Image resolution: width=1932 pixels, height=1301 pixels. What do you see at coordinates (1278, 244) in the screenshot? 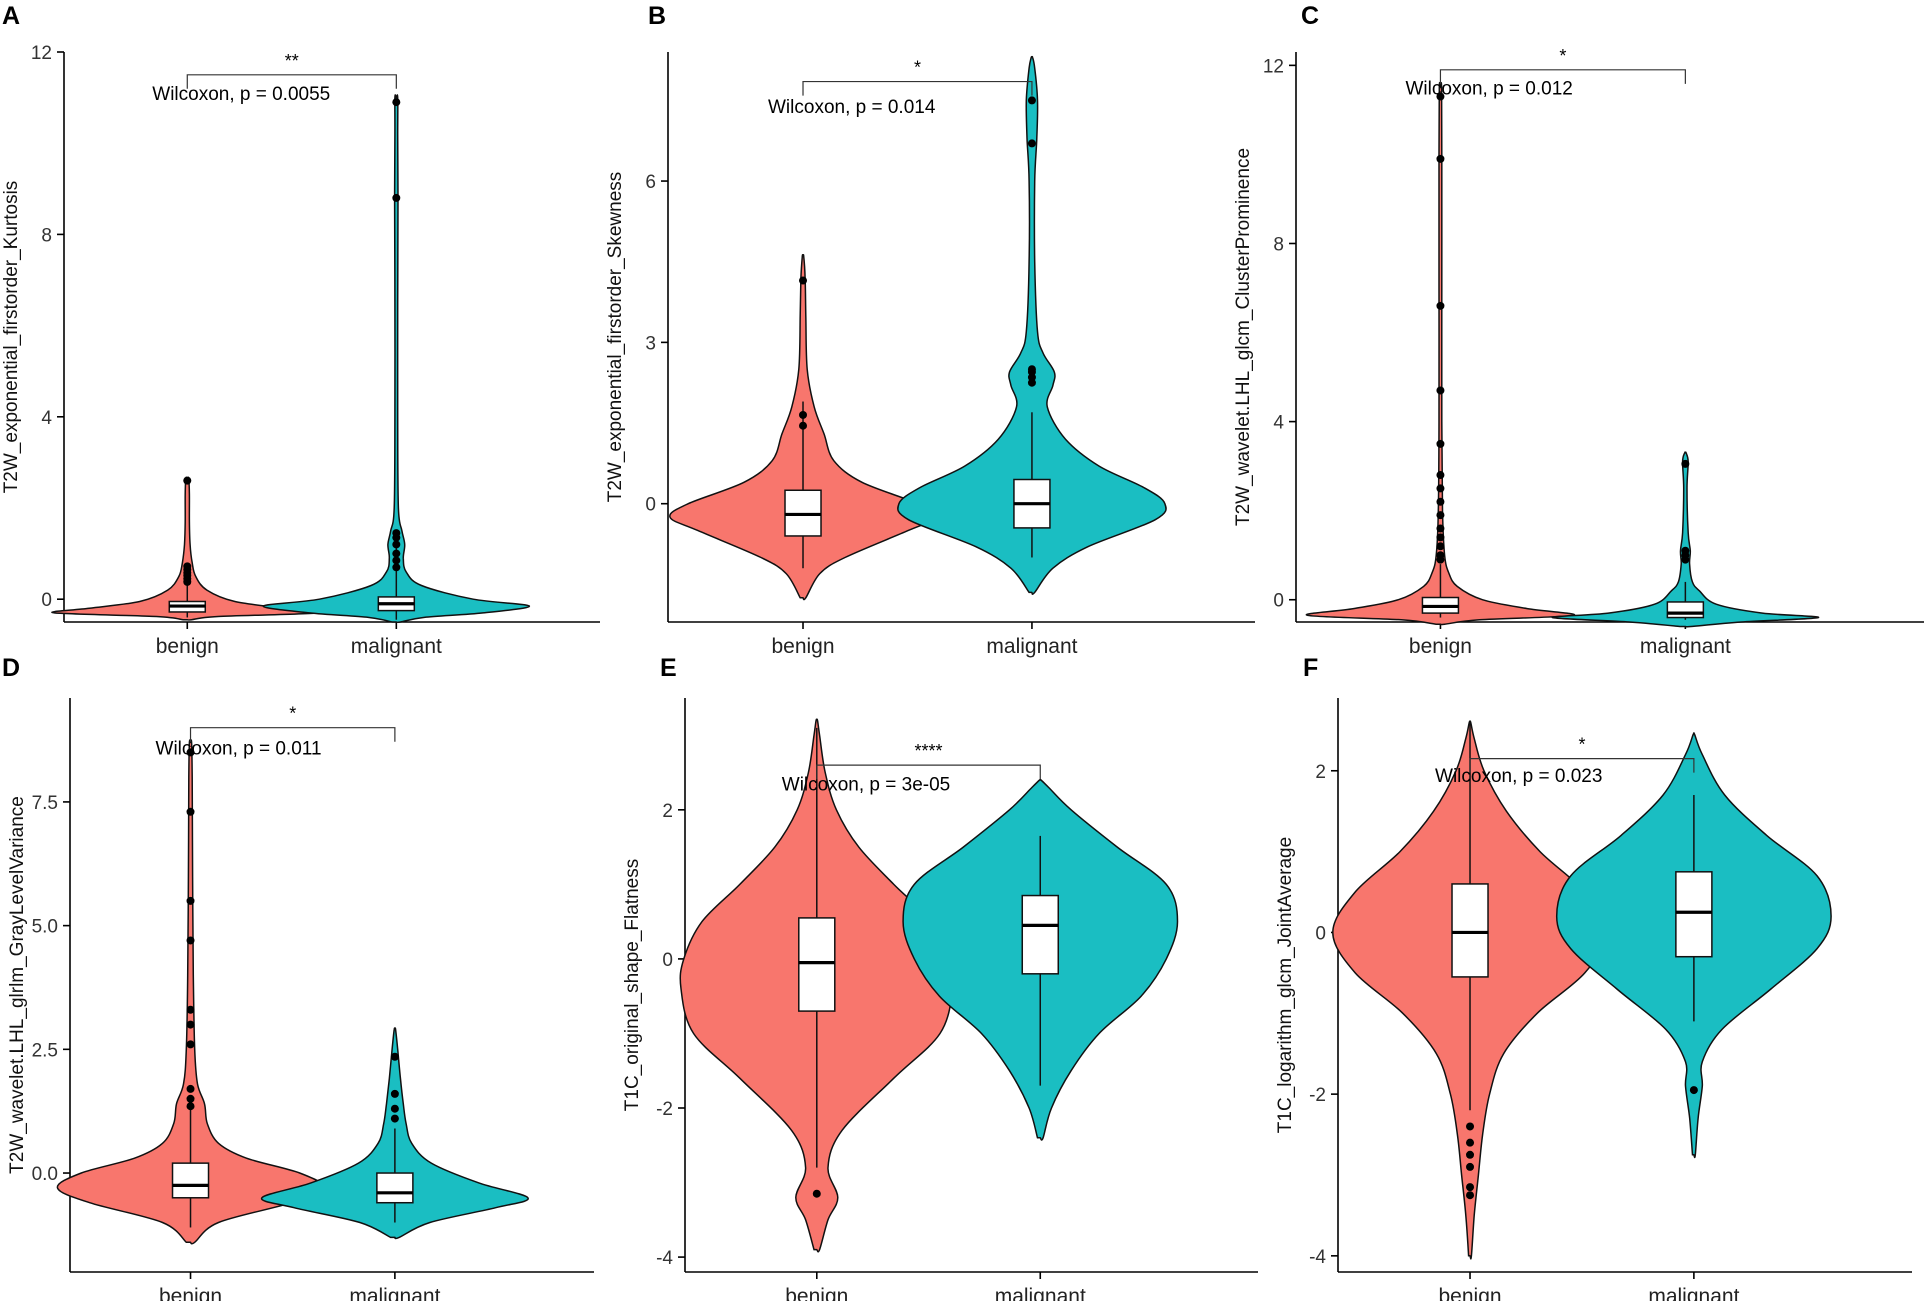
I see `y-tick-label: 8` at bounding box center [1278, 244].